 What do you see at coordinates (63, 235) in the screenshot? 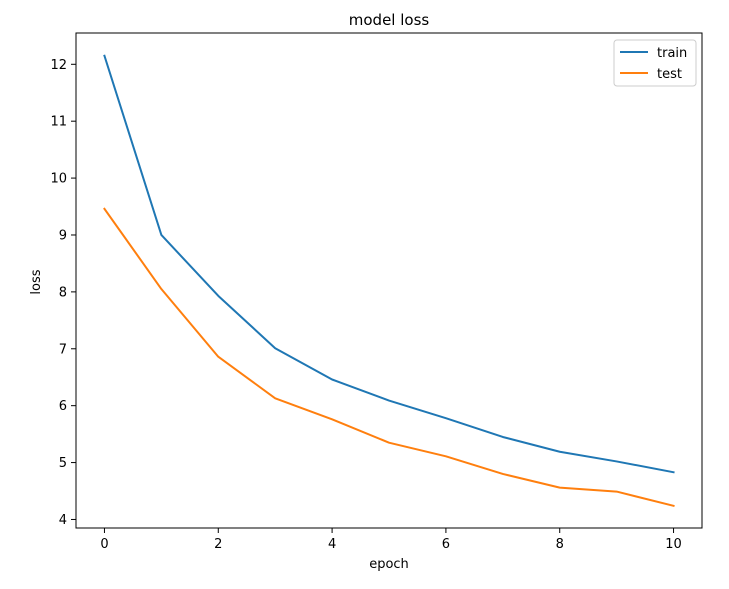
I see `y-tick-label: 9` at bounding box center [63, 235].